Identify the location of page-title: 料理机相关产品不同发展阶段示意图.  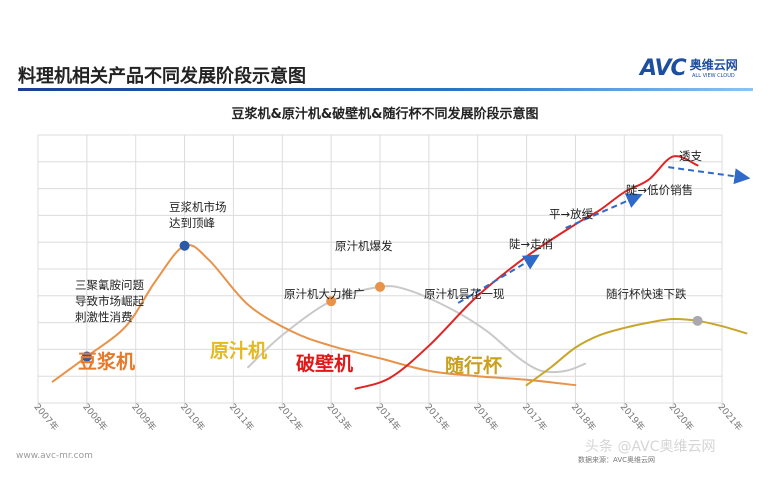
(162, 76).